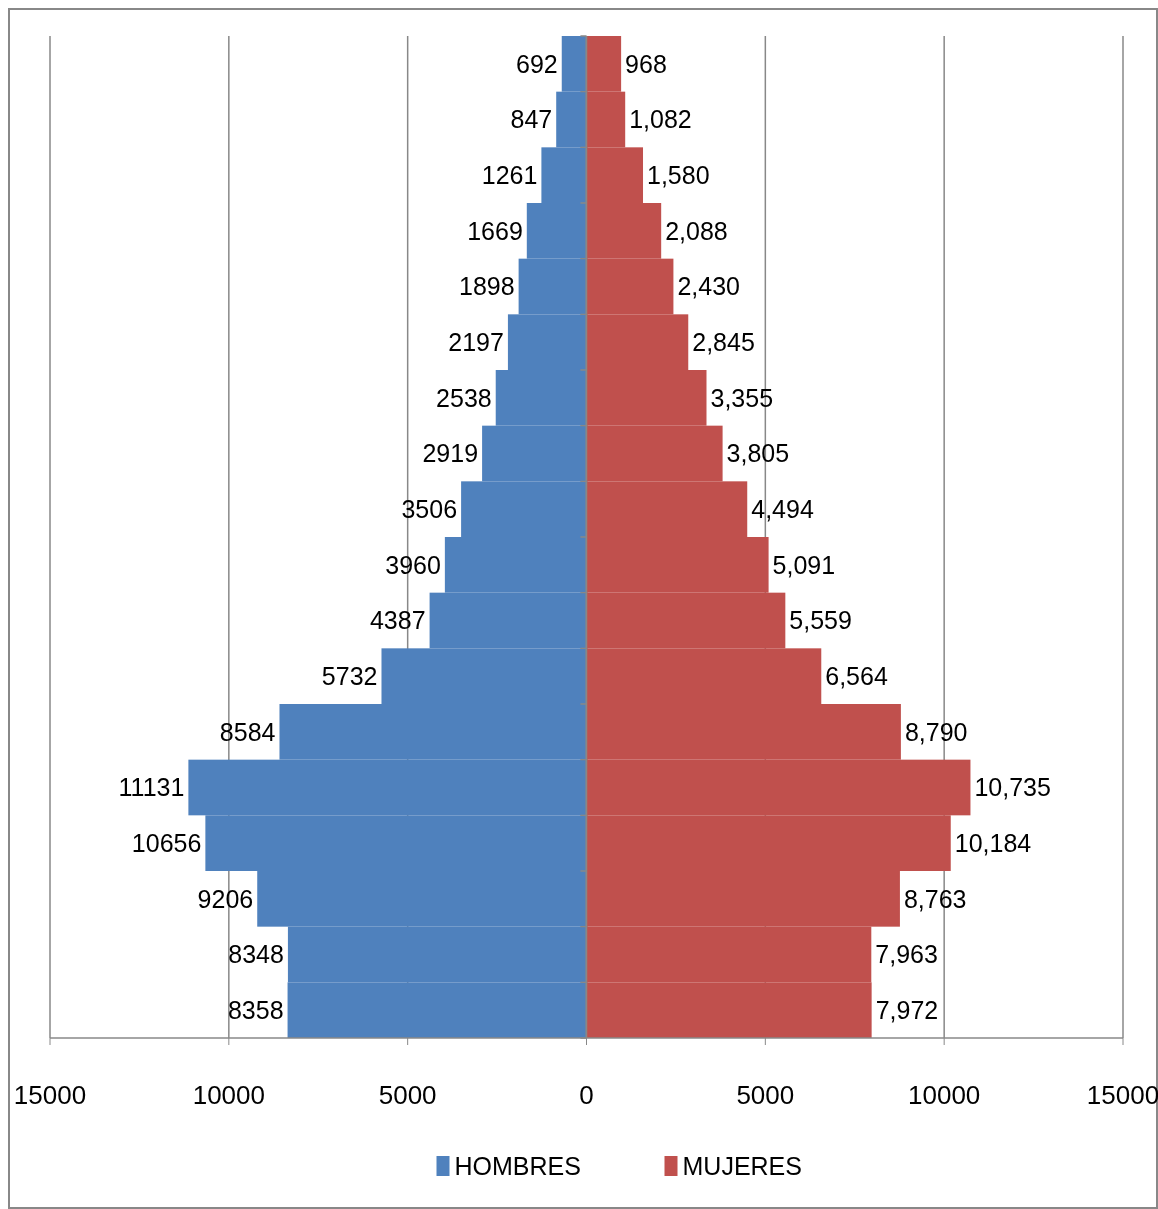  Describe the element at coordinates (429, 508) in the screenshot. I see `data-label: 3506` at that location.